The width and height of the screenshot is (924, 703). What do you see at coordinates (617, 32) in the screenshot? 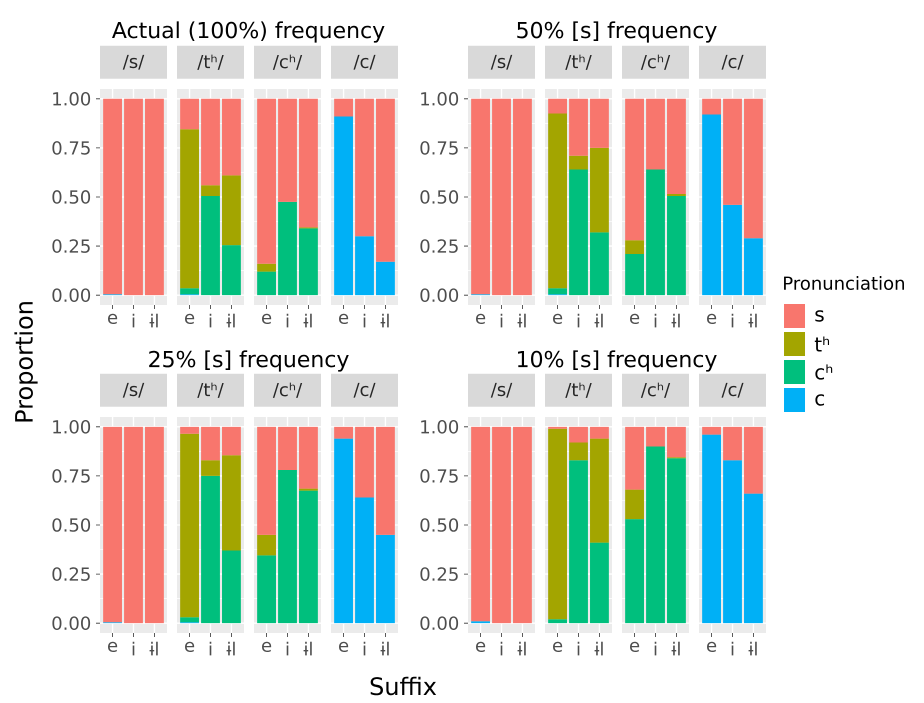
I see `text: 50% [s] frequency` at bounding box center [617, 32].